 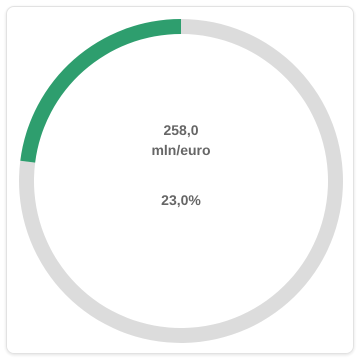 I want to click on text: 258,0, so click(x=181, y=130).